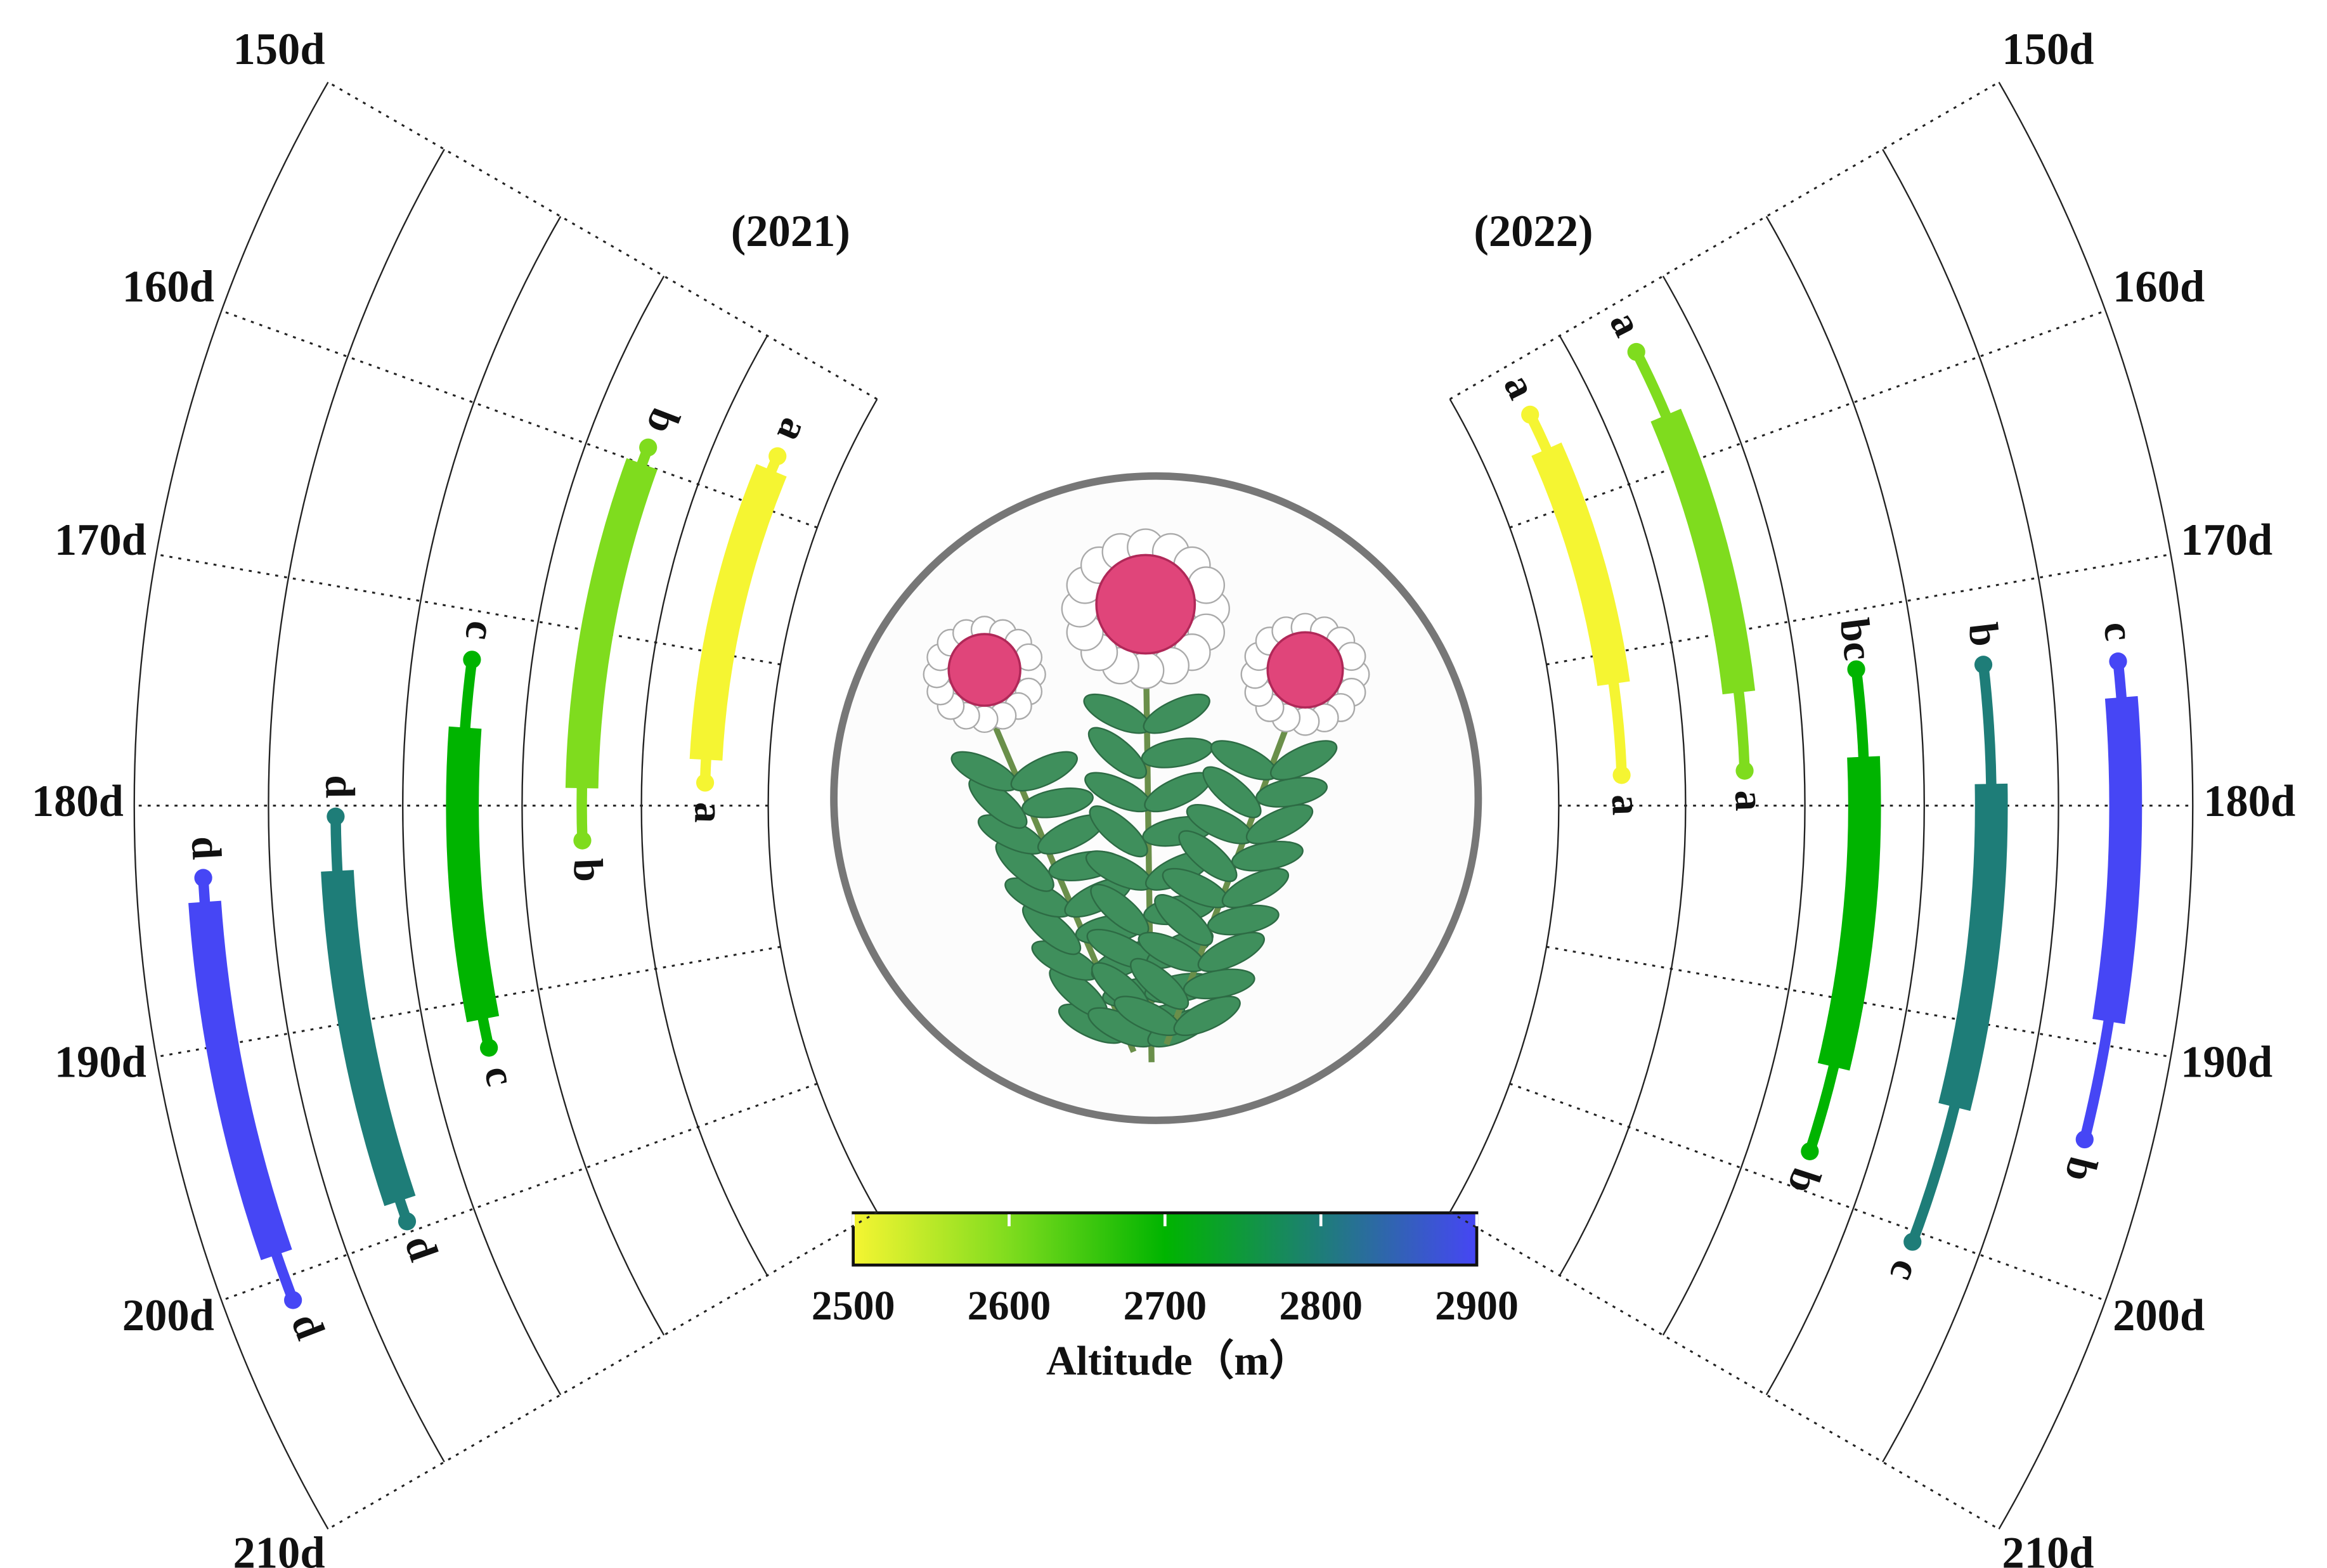  What do you see at coordinates (2249, 801) in the screenshot?
I see `tick-label: 180d` at bounding box center [2249, 801].